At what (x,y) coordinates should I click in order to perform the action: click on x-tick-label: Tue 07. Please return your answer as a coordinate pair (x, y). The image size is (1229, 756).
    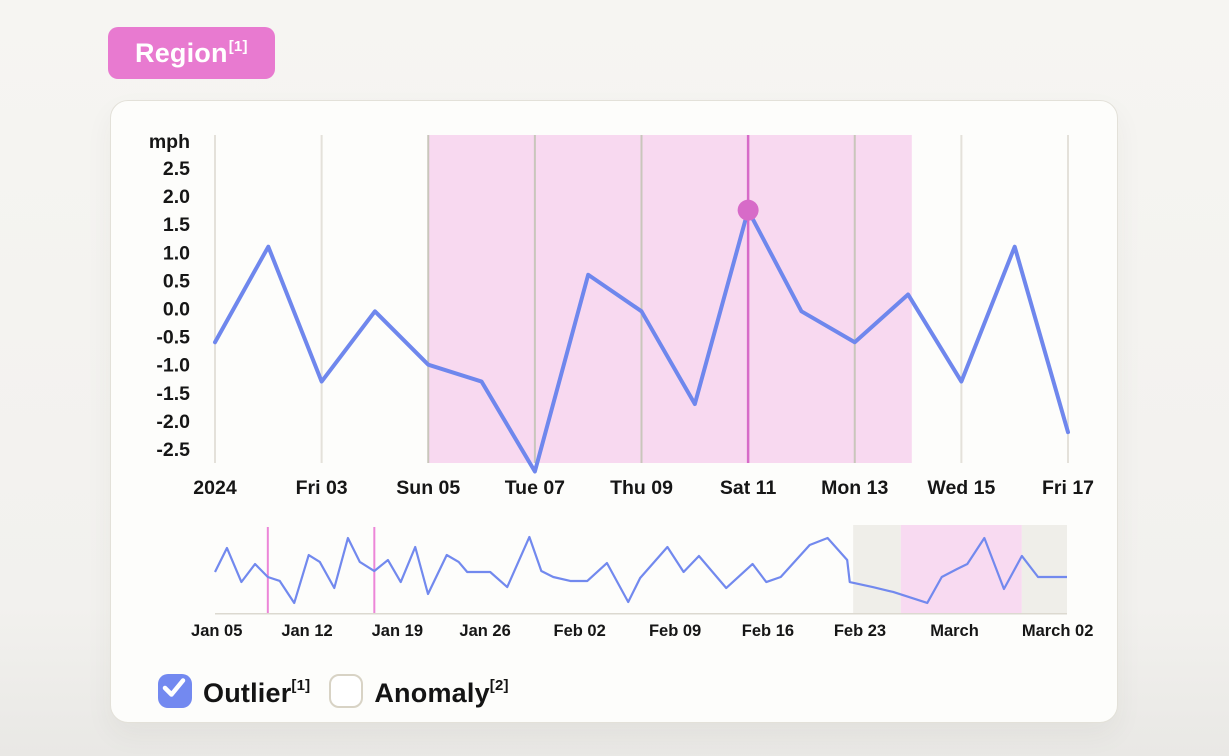
    Looking at the image, I should click on (535, 488).